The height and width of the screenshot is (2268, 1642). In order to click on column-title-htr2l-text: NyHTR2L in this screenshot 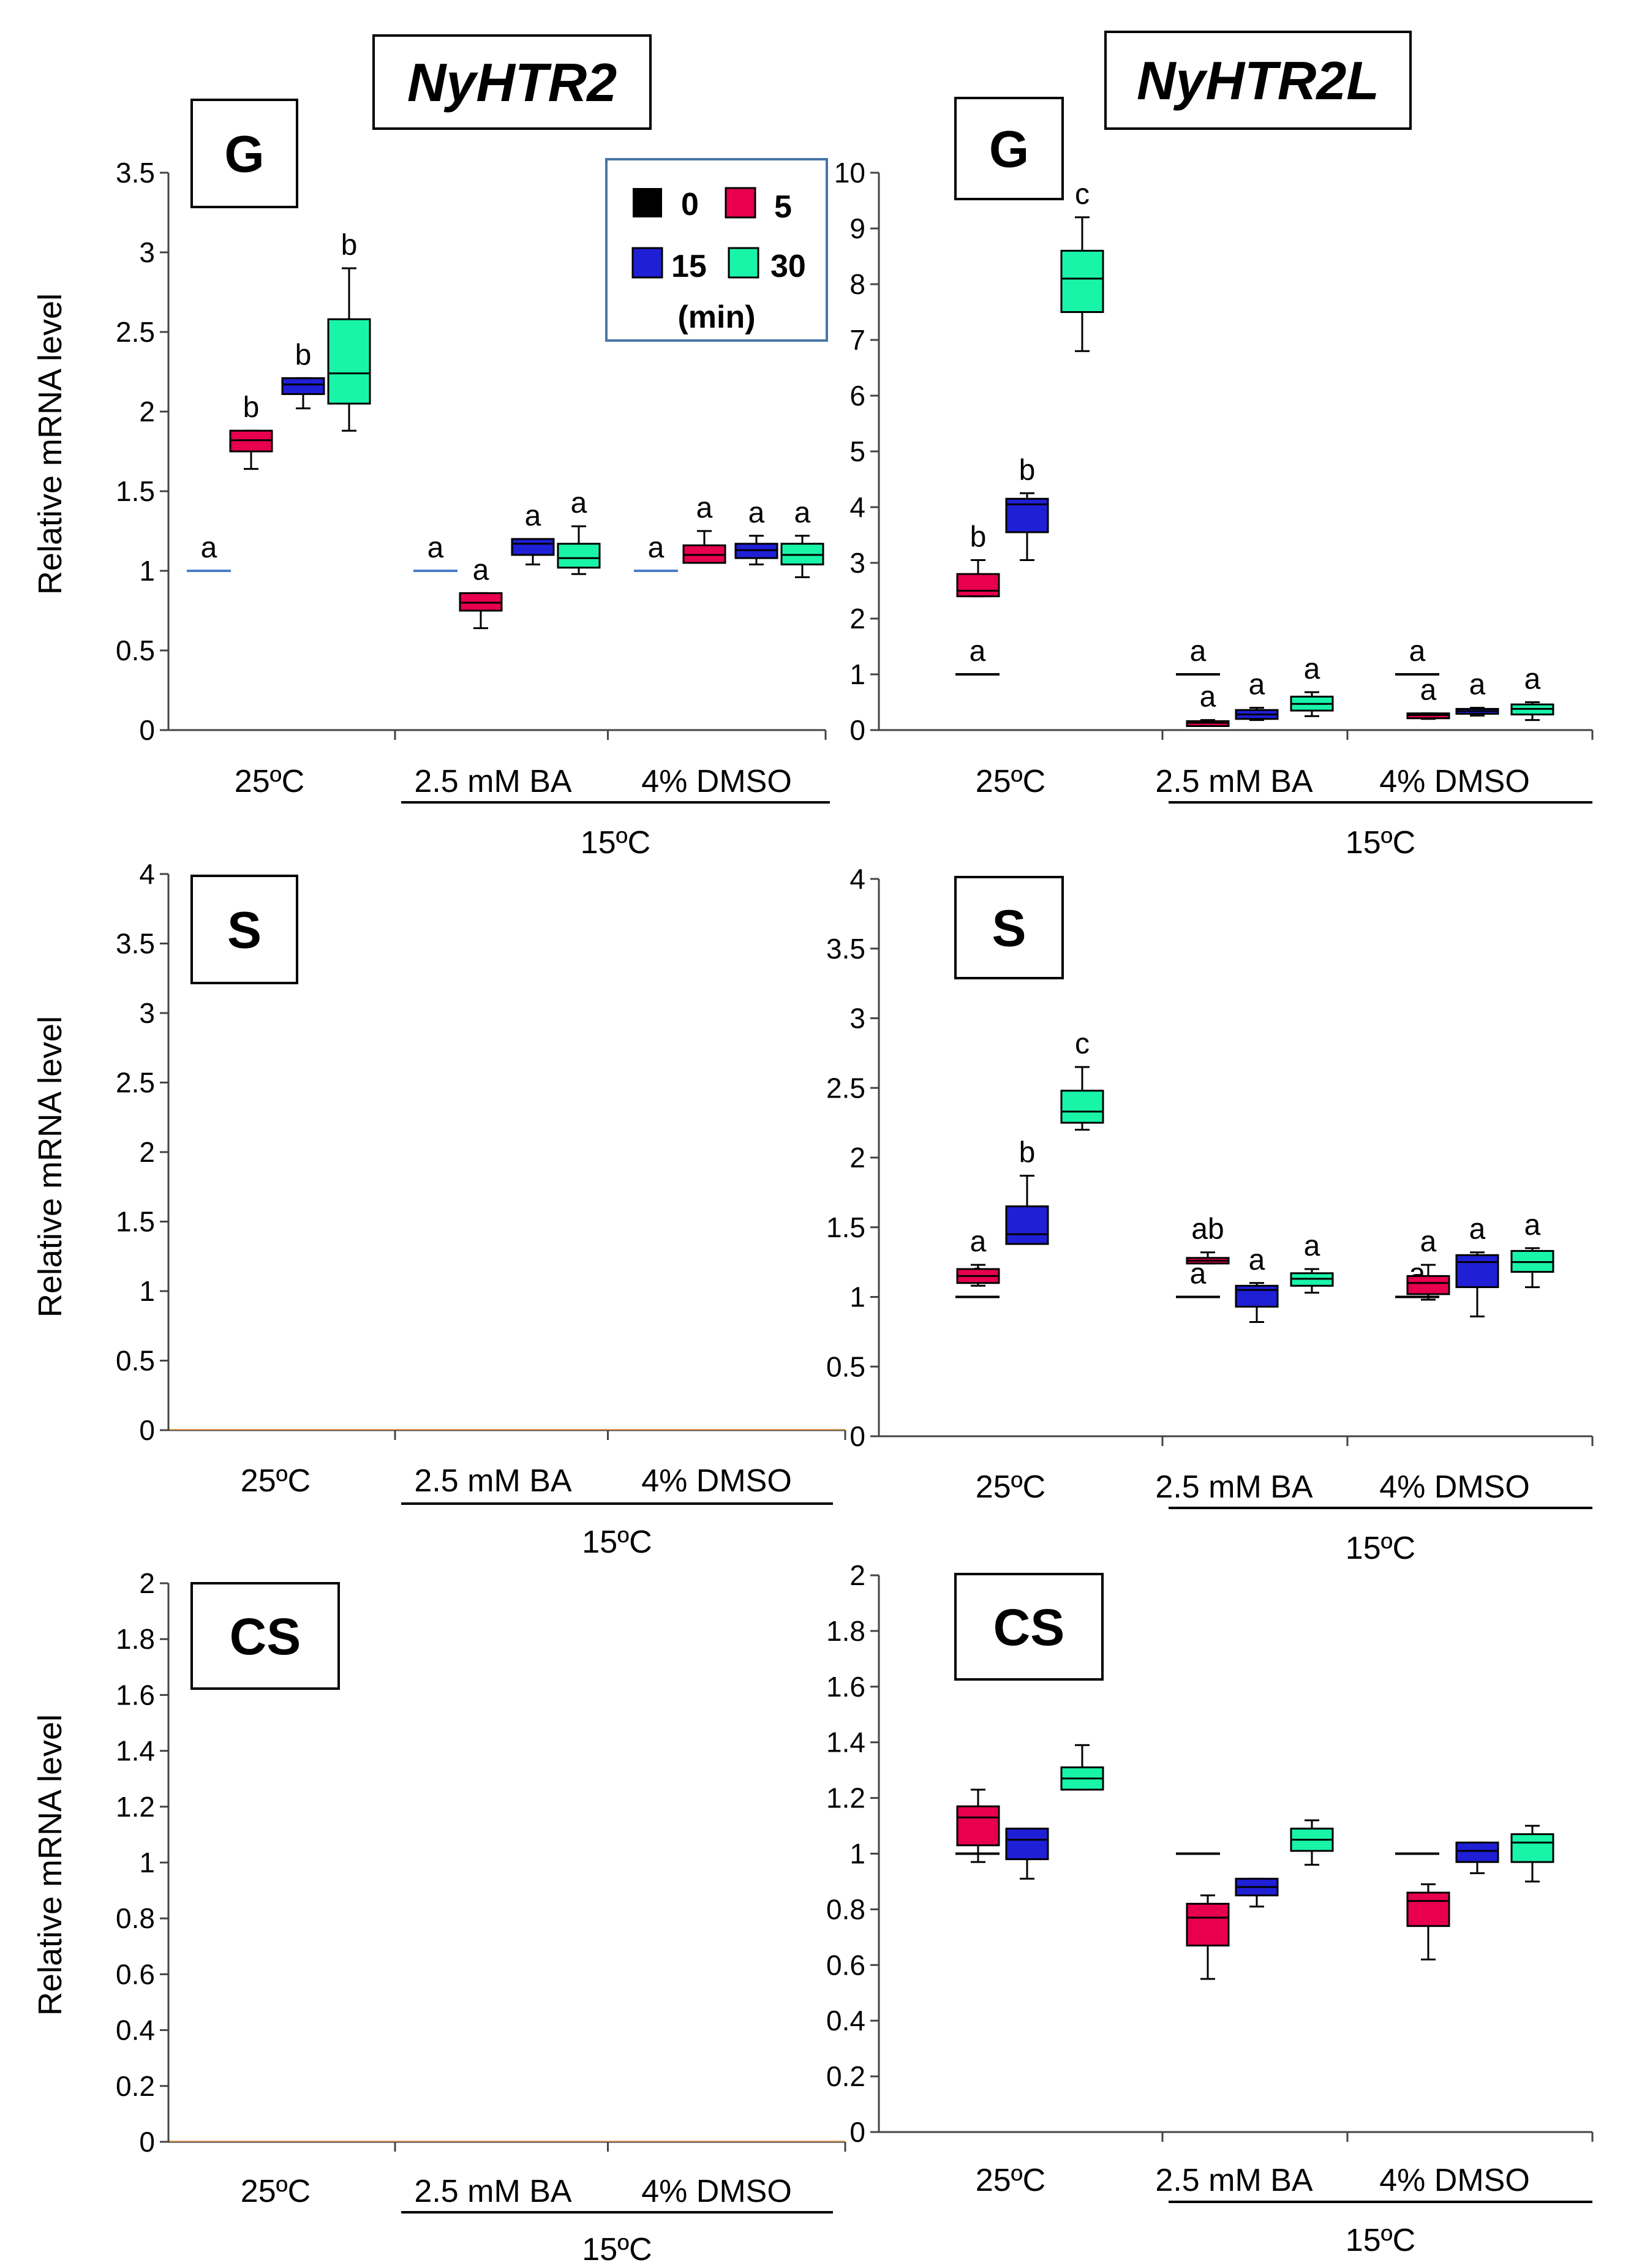, I will do `click(1258, 80)`.